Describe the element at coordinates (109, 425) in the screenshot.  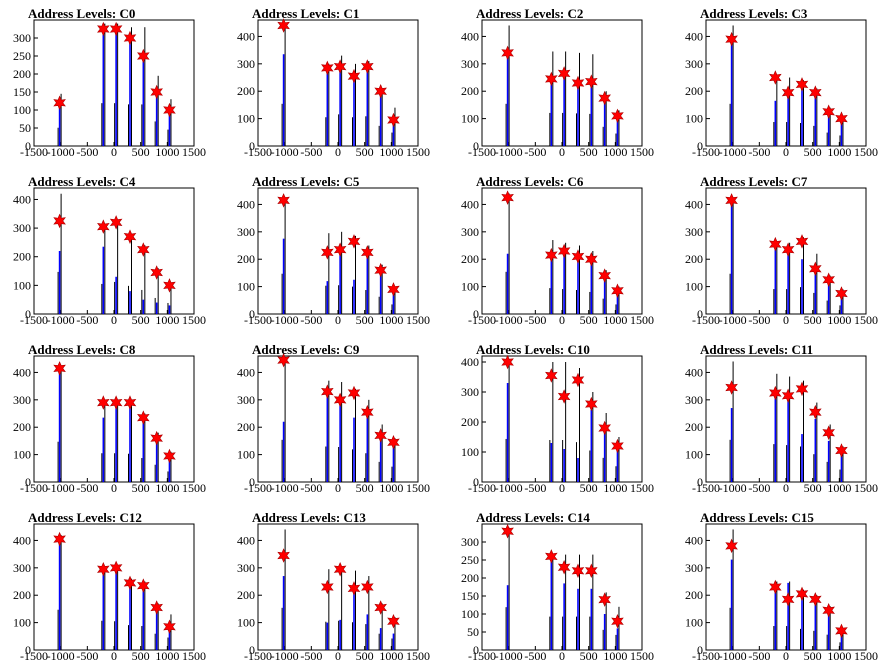
I see `chart-svg-c8: 0 100 200 300 400 -1500-1000 -500 0 500 1000 1500` at that location.